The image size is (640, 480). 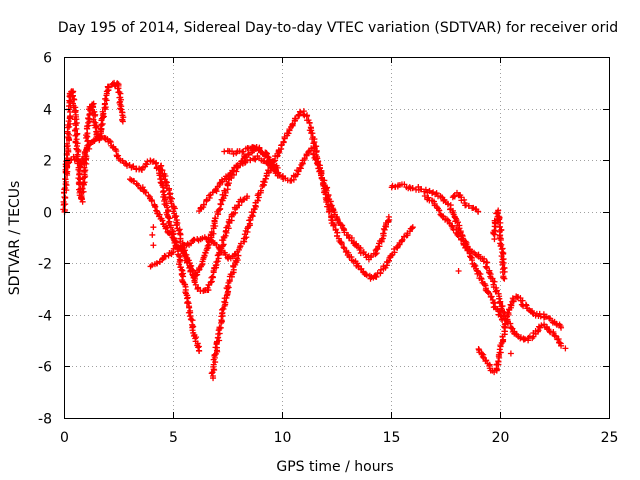 I want to click on y-tick-label: -4, so click(x=45, y=317).